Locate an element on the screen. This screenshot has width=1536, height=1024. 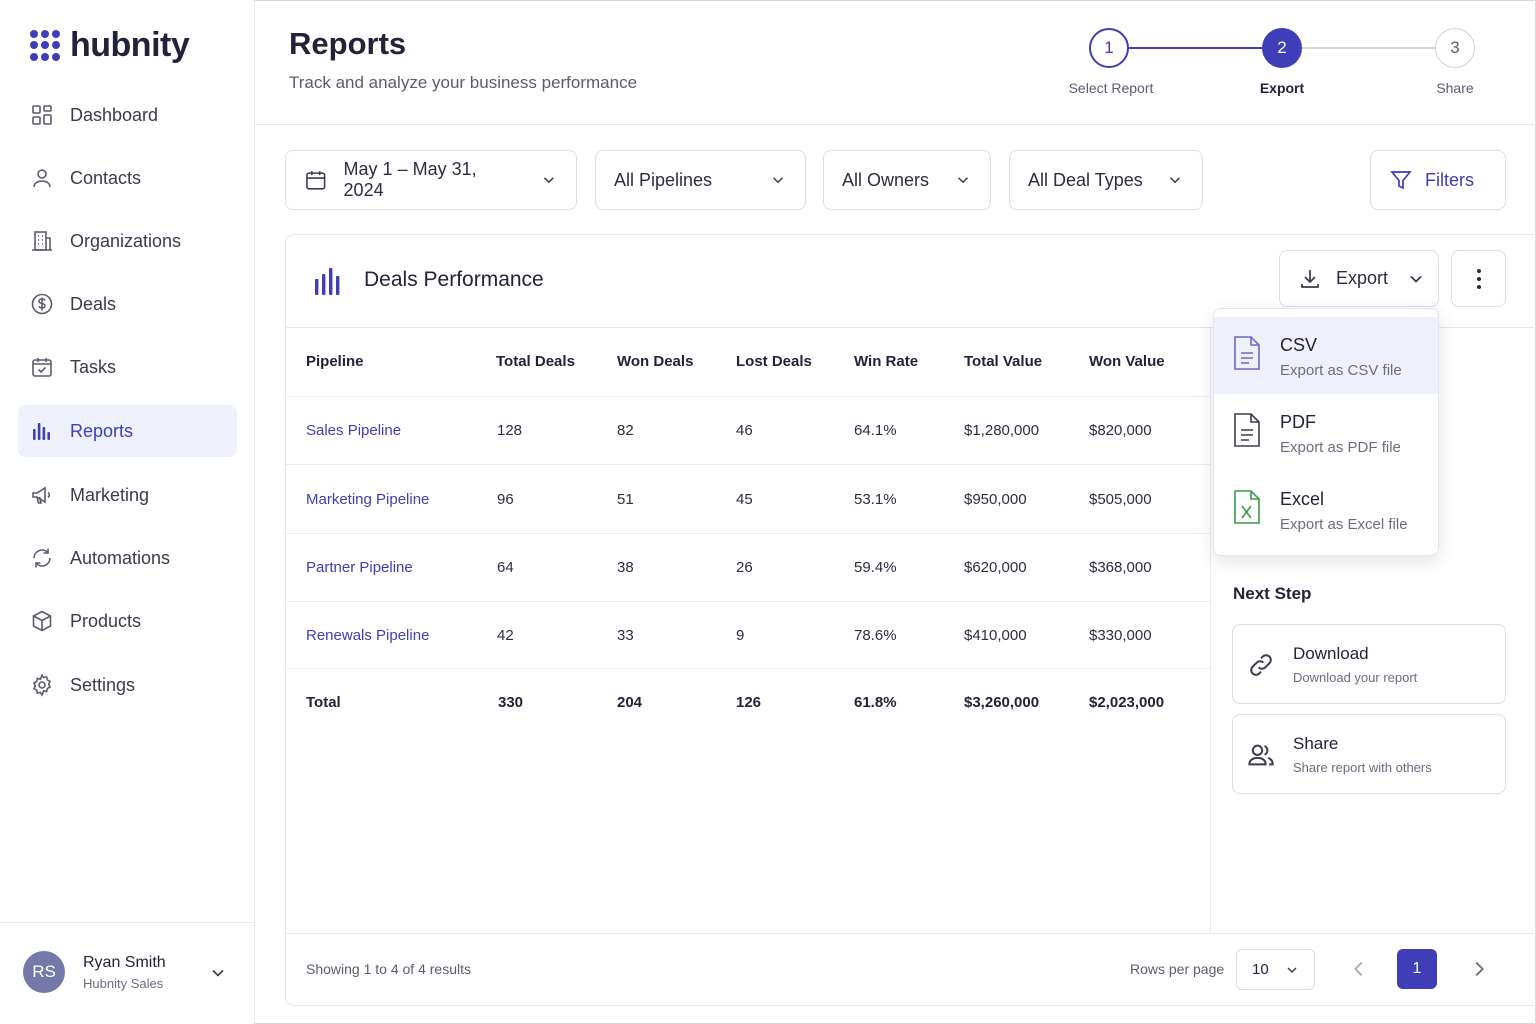
step-1-label: Select Report is located at coordinates (1111, 88).